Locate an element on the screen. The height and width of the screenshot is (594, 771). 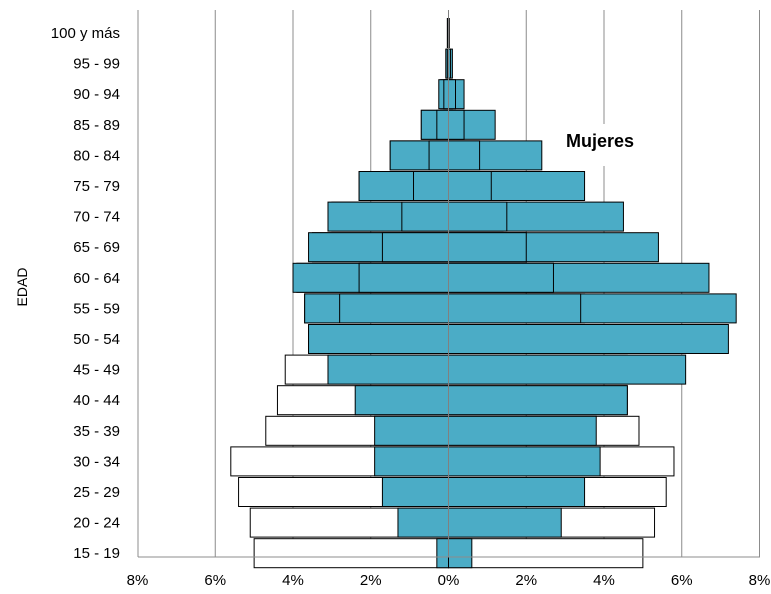
y-tick-label: 50 - 54 is located at coordinates (96, 339).